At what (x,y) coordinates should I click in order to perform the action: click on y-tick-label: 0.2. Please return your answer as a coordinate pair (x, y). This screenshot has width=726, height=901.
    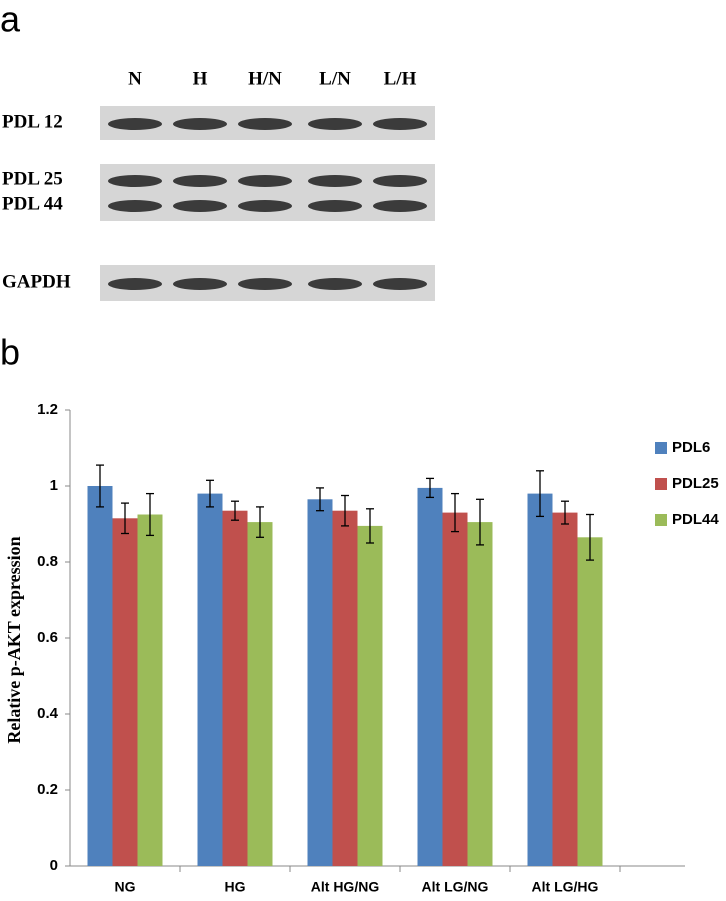
    Looking at the image, I should click on (47, 789).